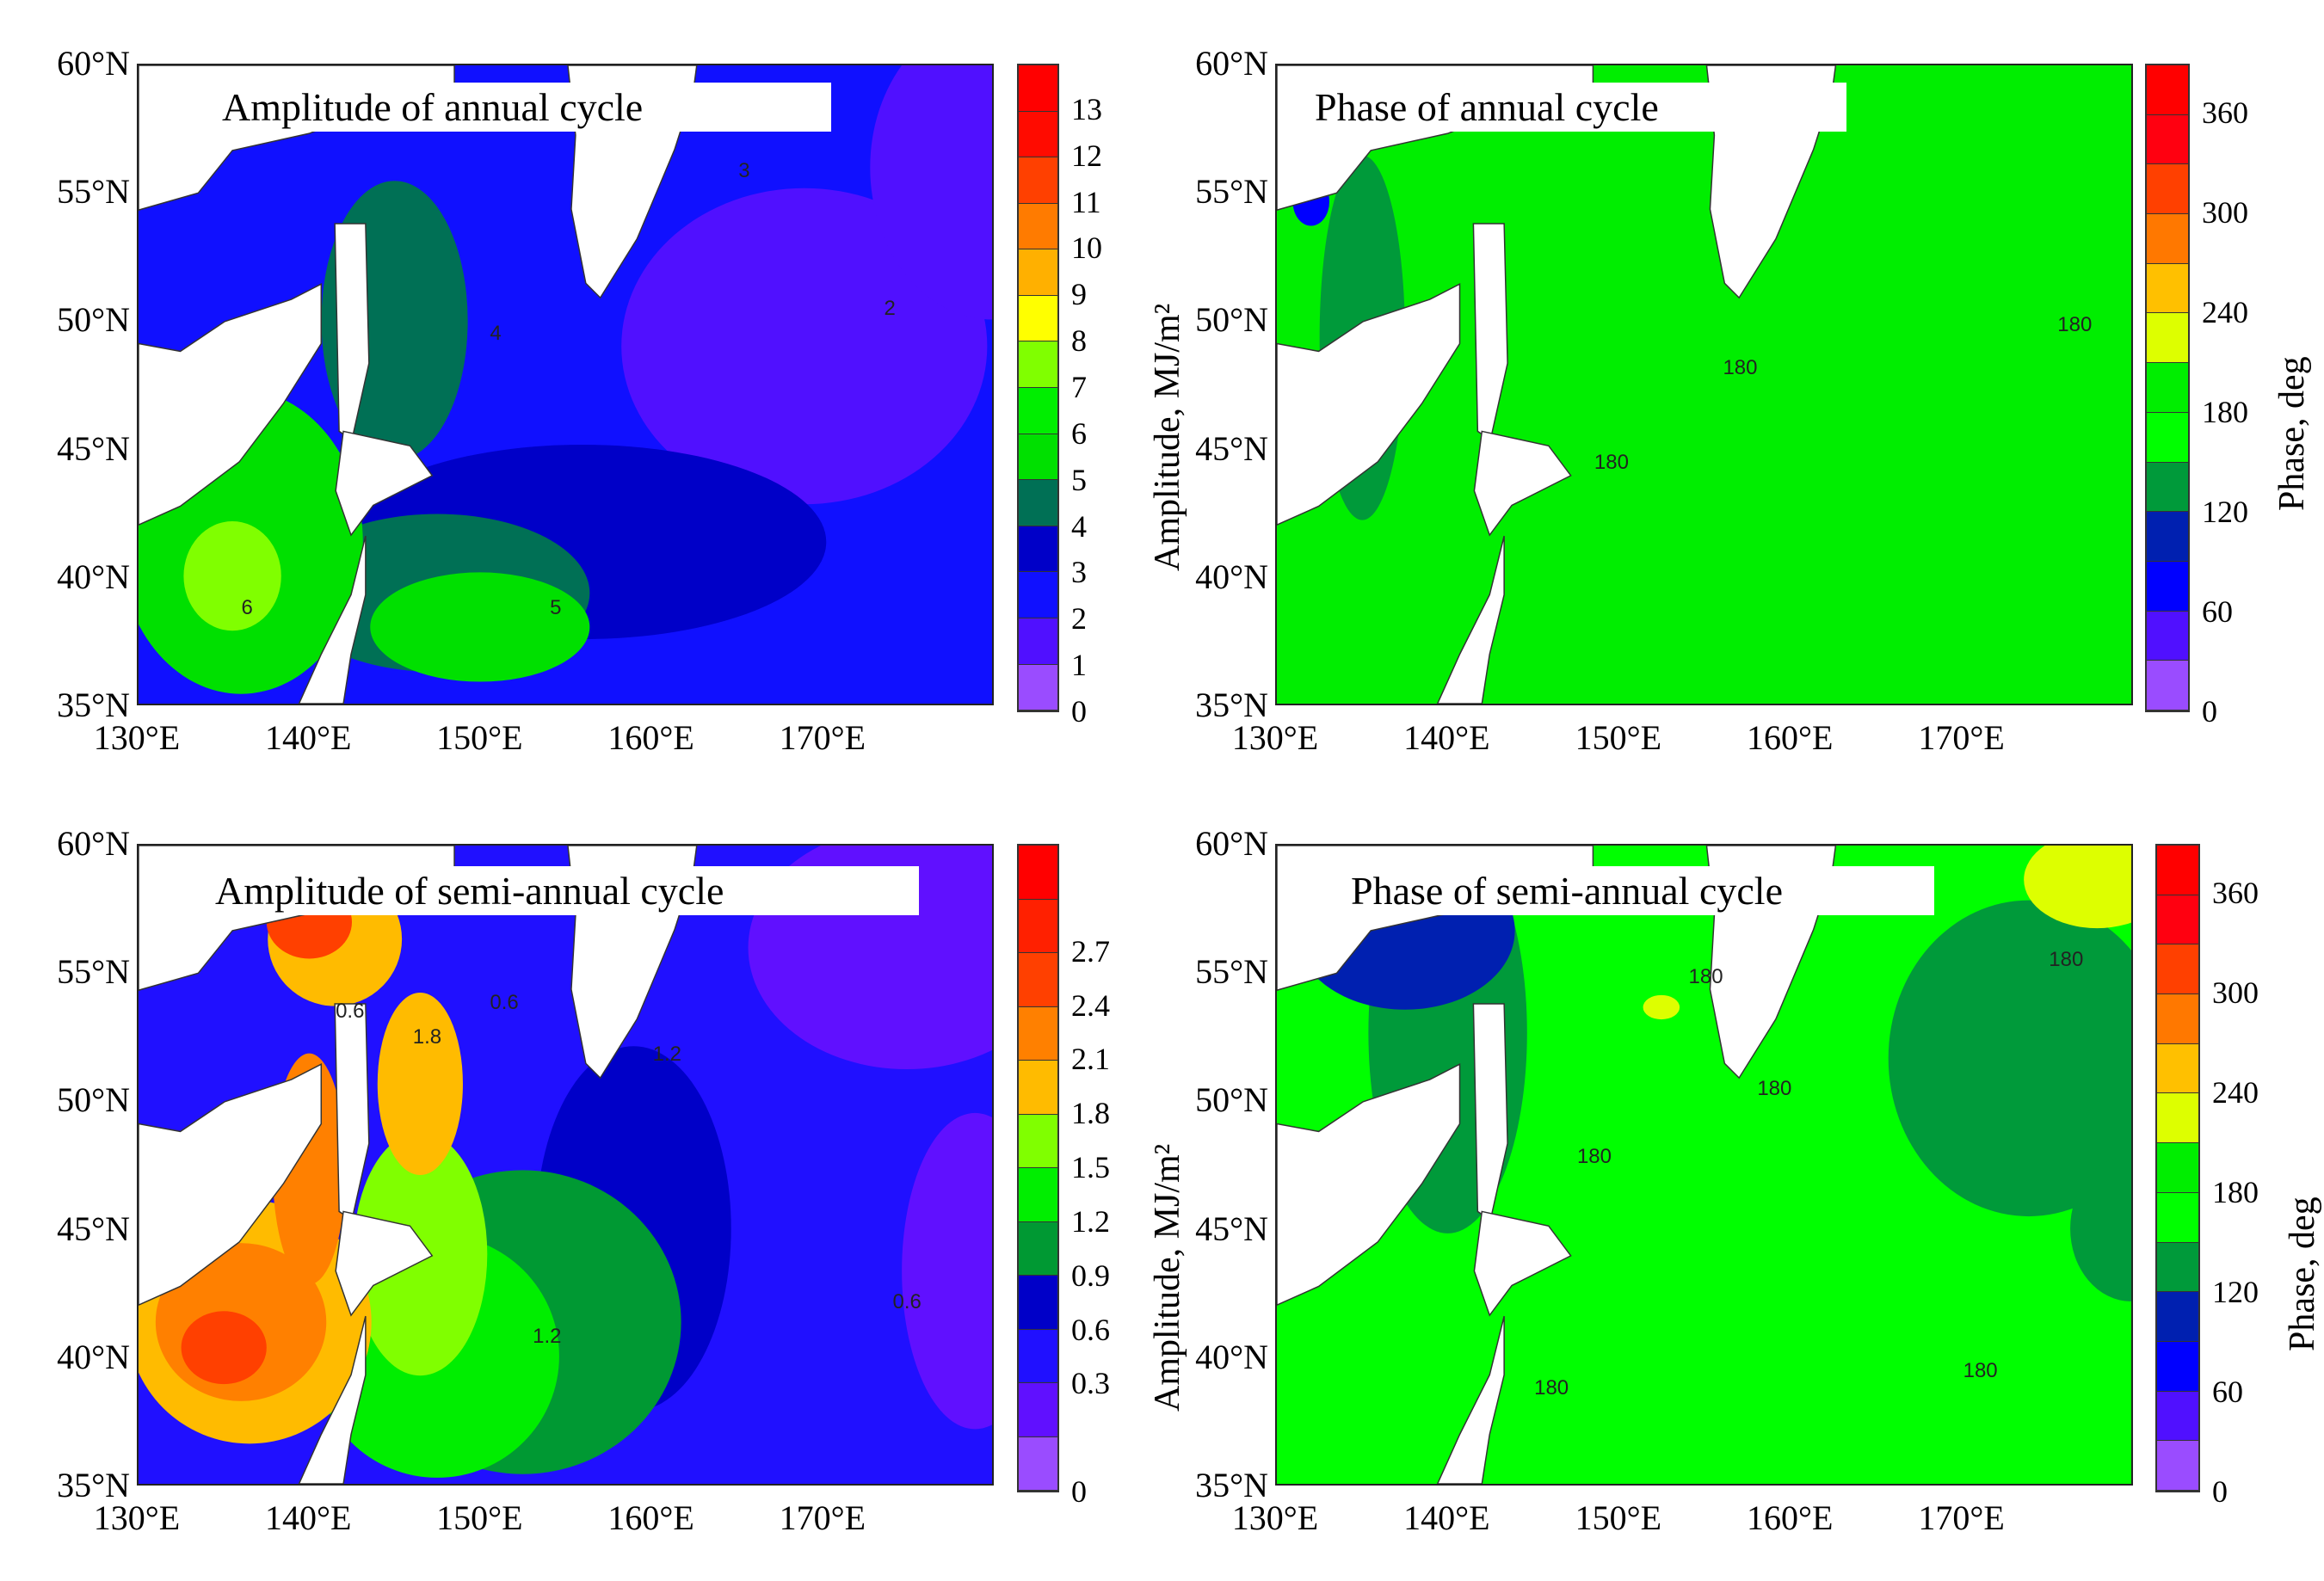 The height and width of the screenshot is (1581, 2324). I want to click on latitude-label: 40°N, so click(1231, 576).